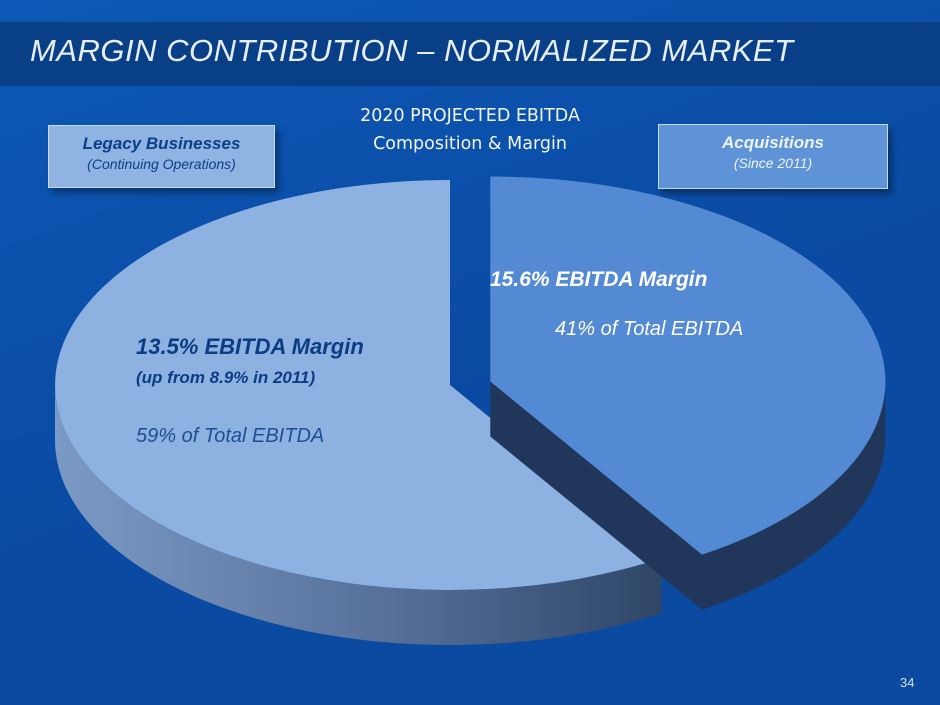 This screenshot has width=940, height=705. What do you see at coordinates (161, 164) in the screenshot?
I see `legacy-box-subtitle: (Continuing Operations)` at bounding box center [161, 164].